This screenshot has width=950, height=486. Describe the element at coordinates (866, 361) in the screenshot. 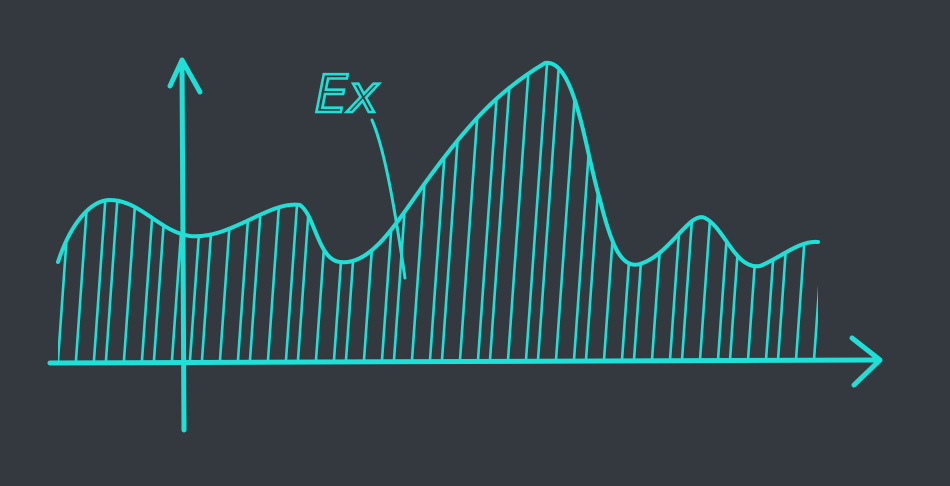

I see `x-axis-arrowhead` at that location.